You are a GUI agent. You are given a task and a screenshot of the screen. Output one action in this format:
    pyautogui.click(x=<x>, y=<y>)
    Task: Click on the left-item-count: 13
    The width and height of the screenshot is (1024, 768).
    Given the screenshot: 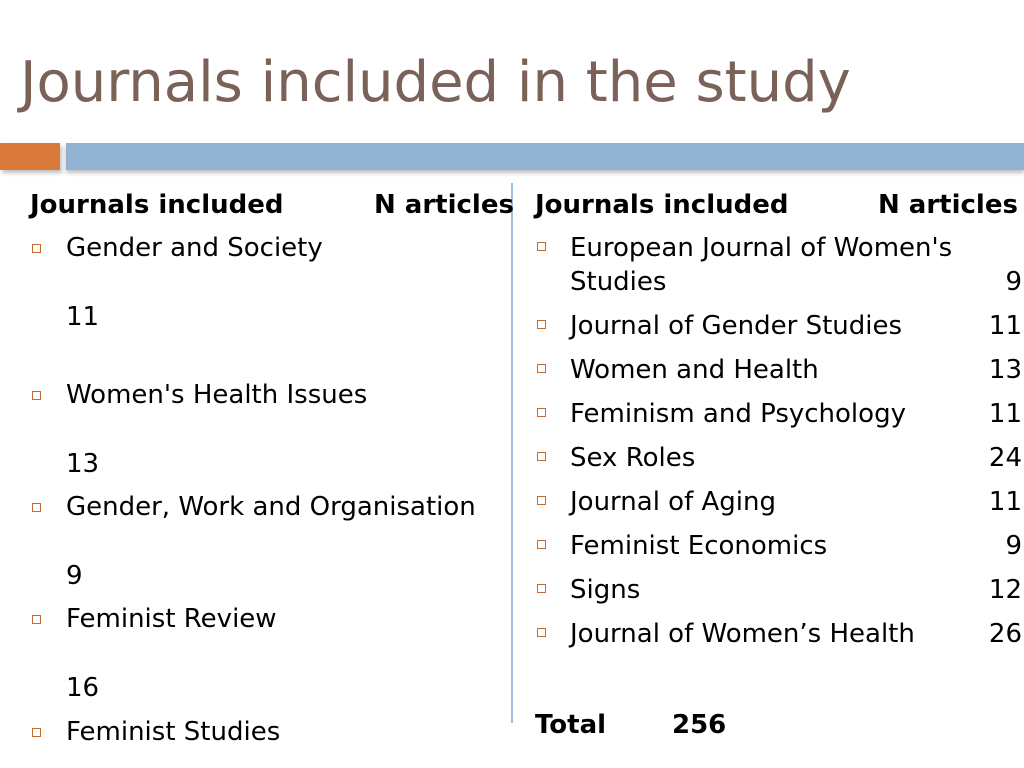 What is the action you would take?
    pyautogui.click(x=83, y=464)
    